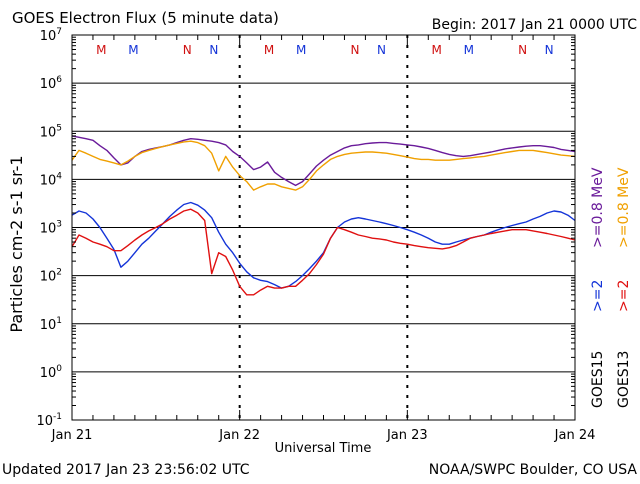 The width and height of the screenshot is (640, 484). What do you see at coordinates (407, 435) in the screenshot?
I see `x-tick-label: Jan 23` at bounding box center [407, 435].